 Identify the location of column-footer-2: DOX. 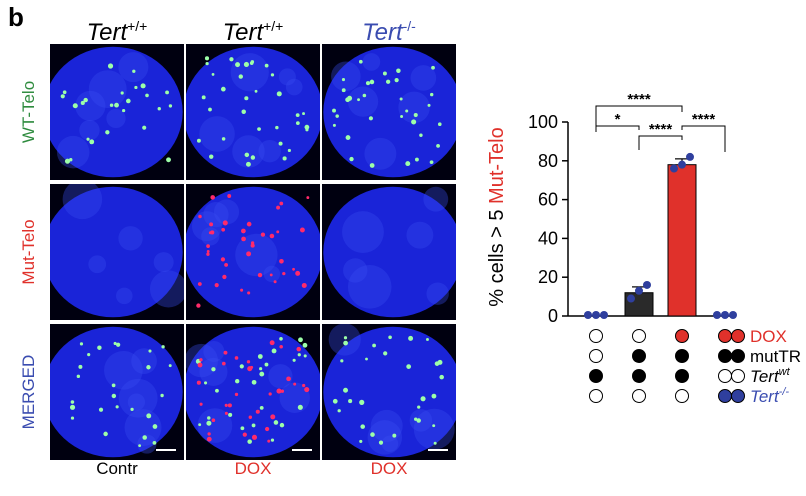
(253, 468).